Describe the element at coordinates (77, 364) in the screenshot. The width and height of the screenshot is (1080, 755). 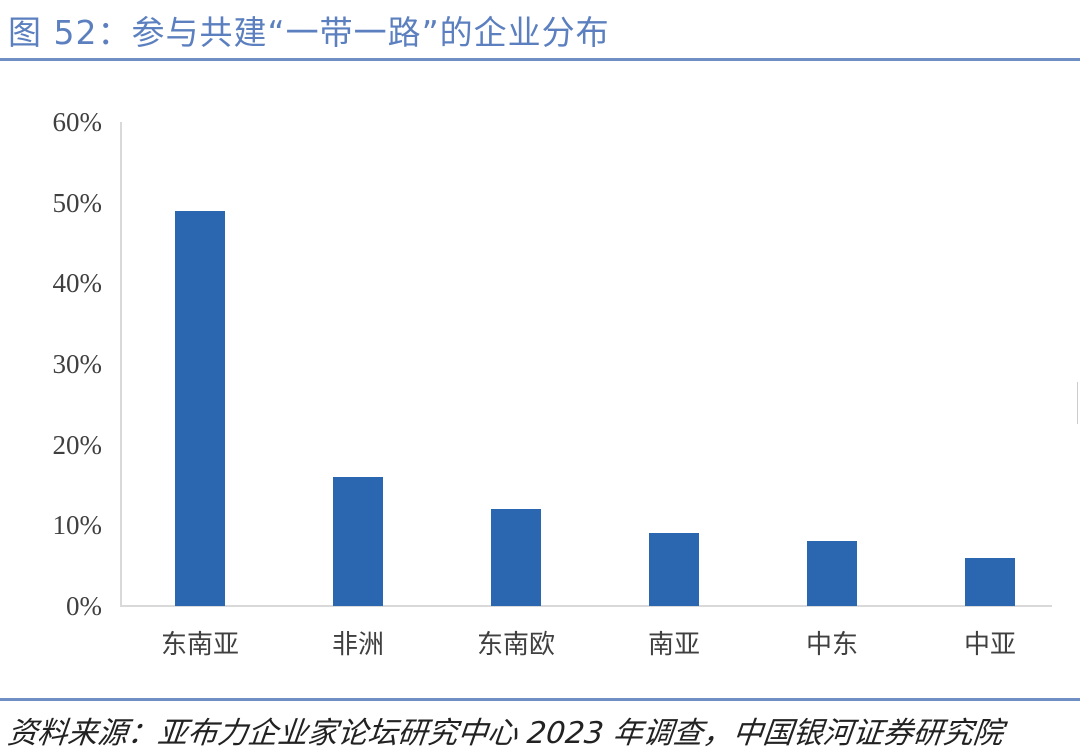
I see `y-tick-label: 30%` at that location.